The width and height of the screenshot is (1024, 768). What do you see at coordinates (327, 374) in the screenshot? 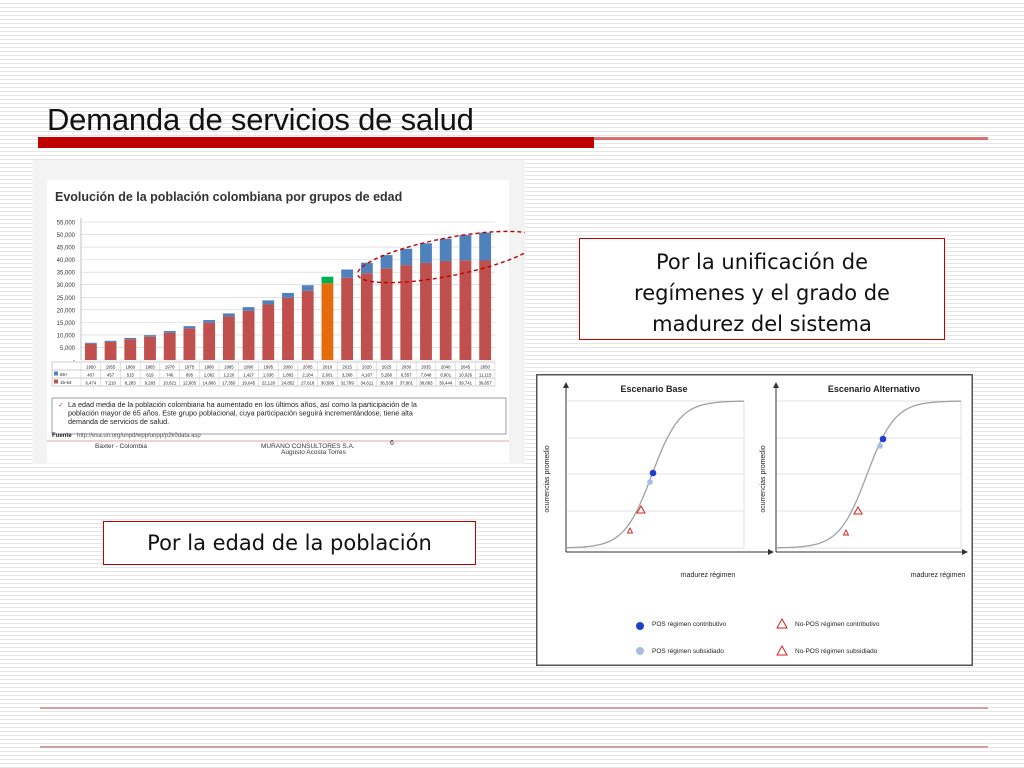
I see `table-cell-65-plus: 2,601` at bounding box center [327, 374].